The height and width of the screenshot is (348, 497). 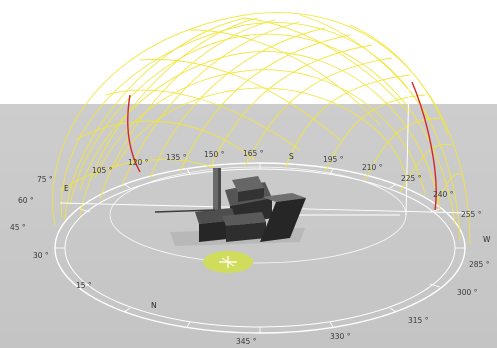 I want to click on compass-degree-120: 120 °, so click(x=138, y=162).